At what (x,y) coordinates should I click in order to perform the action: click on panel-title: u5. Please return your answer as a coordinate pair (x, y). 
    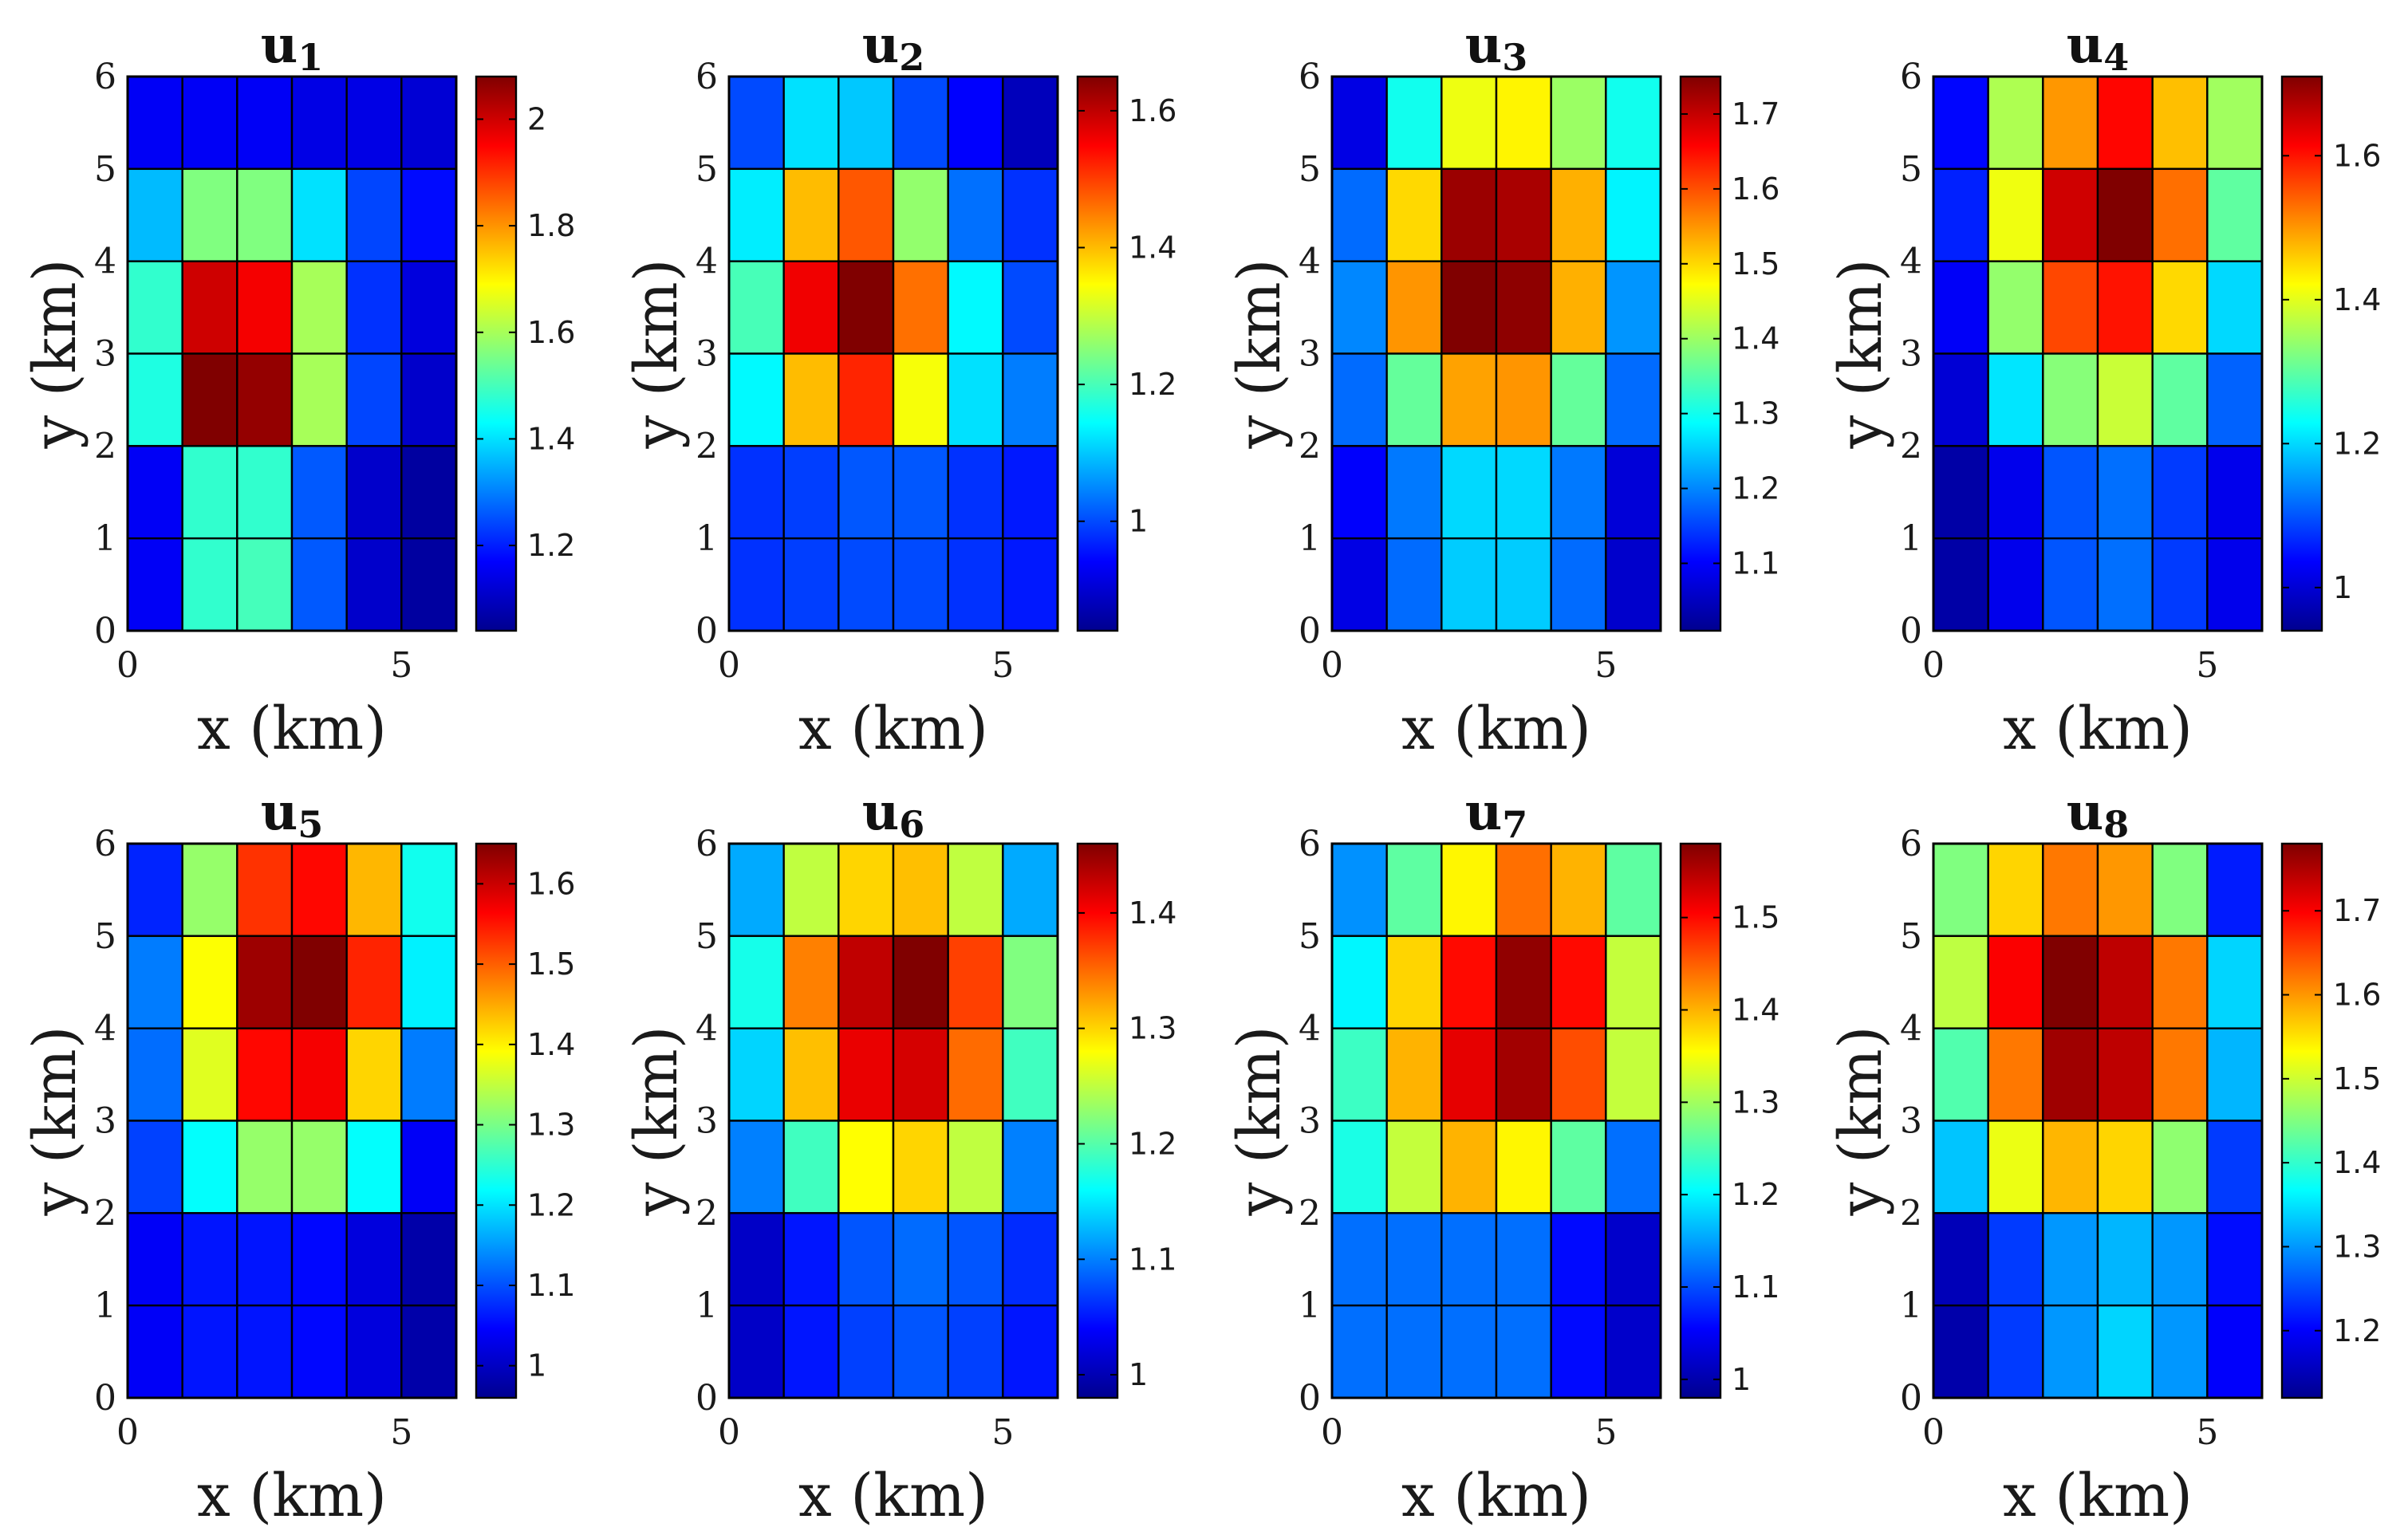
    Looking at the image, I should click on (292, 814).